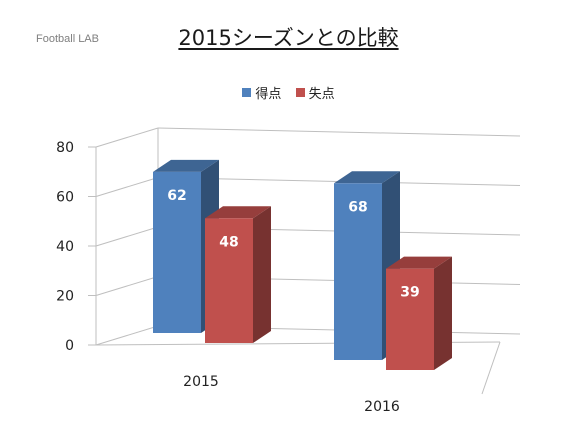 The height and width of the screenshot is (429, 577). What do you see at coordinates (201, 382) in the screenshot?
I see `x-tick-label: 2015` at bounding box center [201, 382].